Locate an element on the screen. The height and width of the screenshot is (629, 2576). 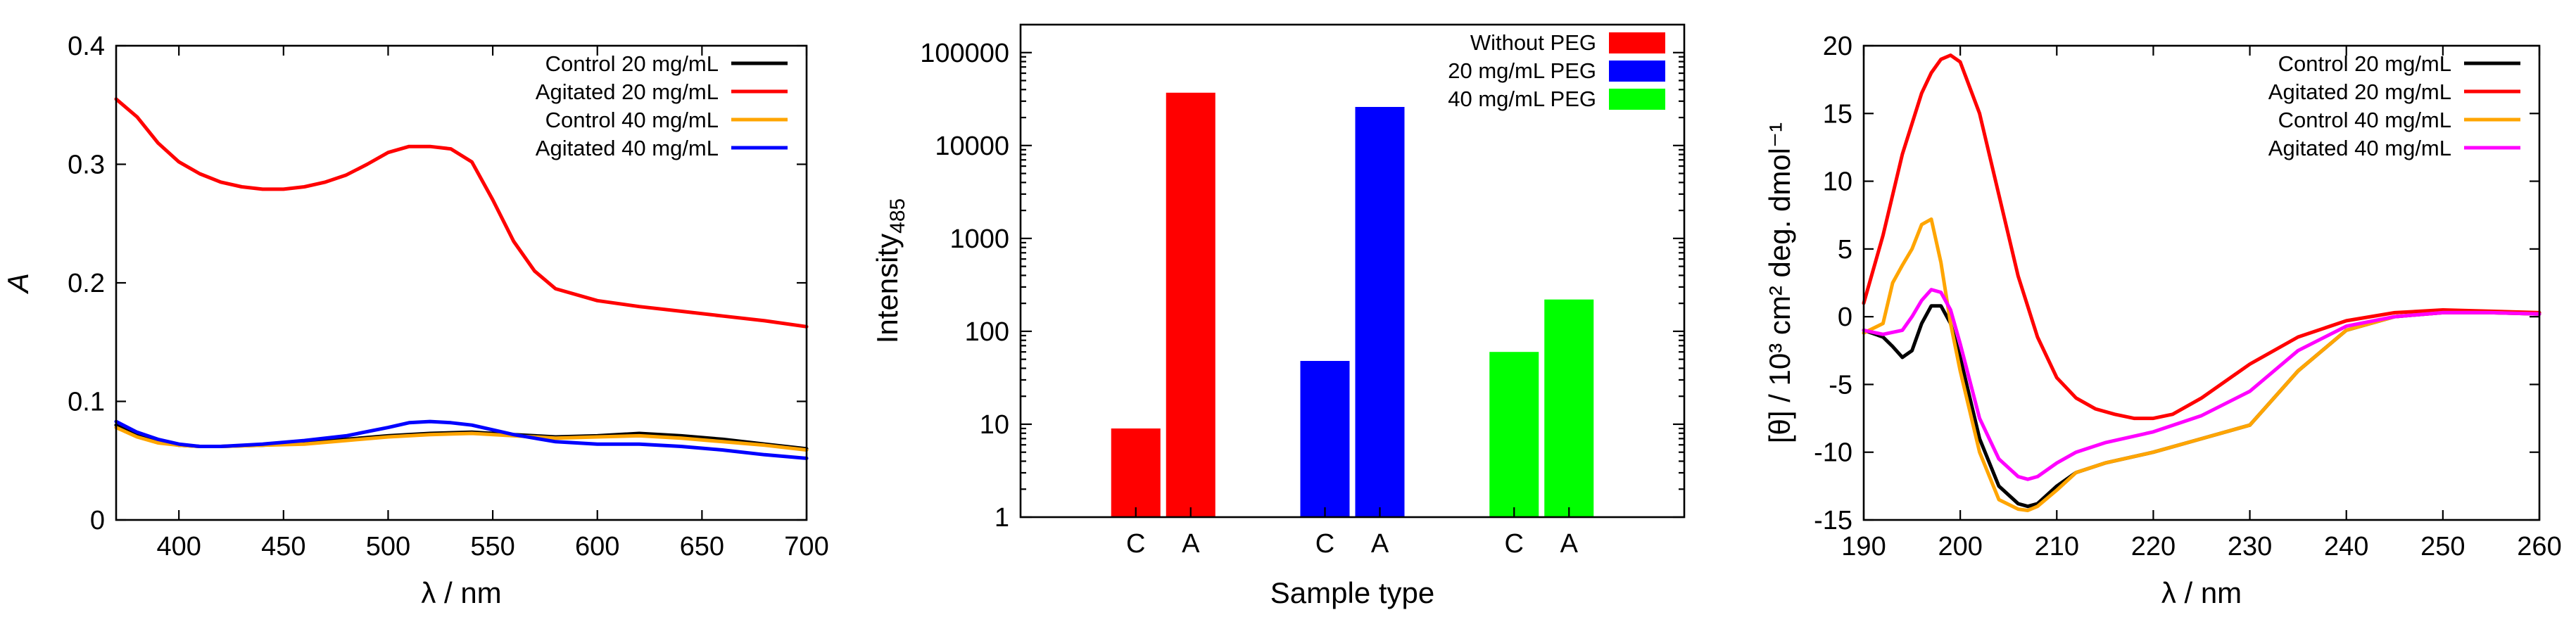
x-tick-label: 230 is located at coordinates (2250, 546).